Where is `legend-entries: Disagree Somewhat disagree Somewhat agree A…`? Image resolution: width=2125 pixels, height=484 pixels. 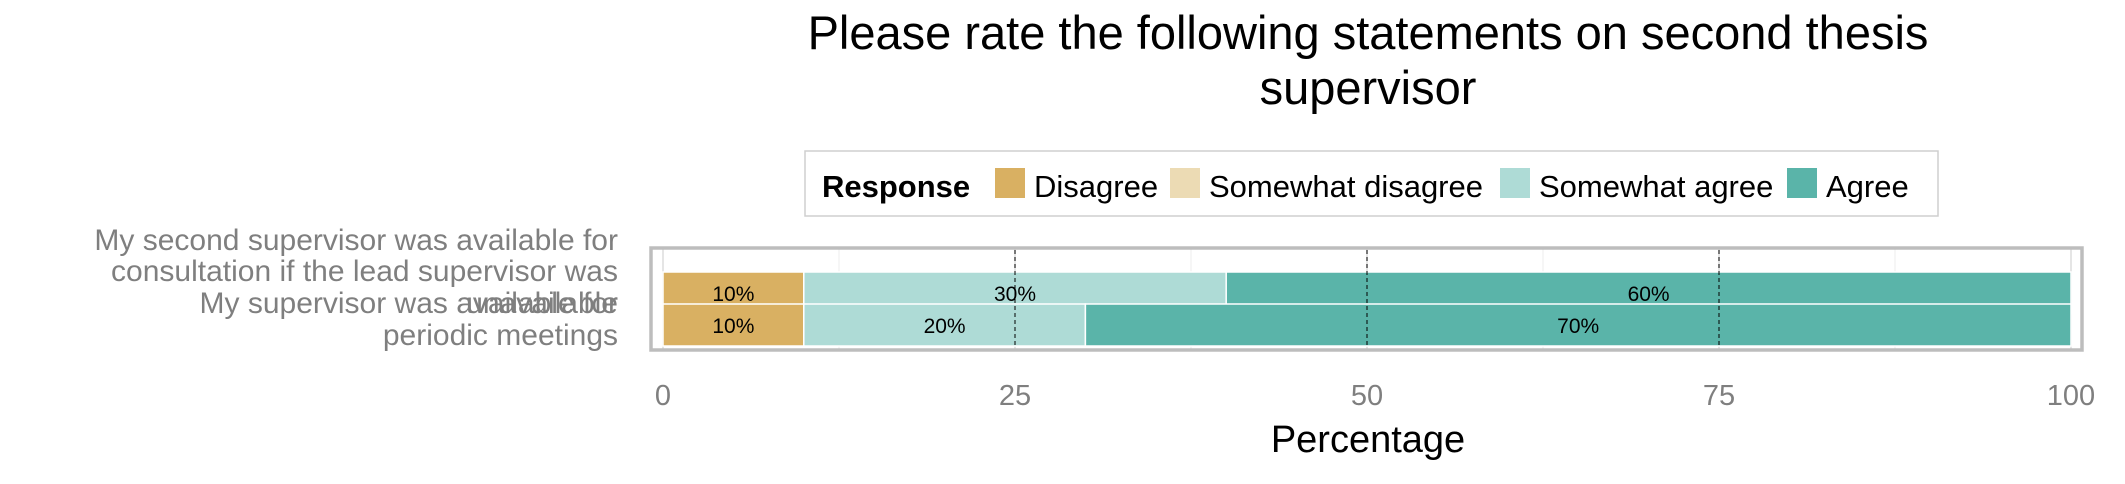
legend-entries: Disagree Somewhat disagree Somewhat agree A… is located at coordinates (1452, 186).